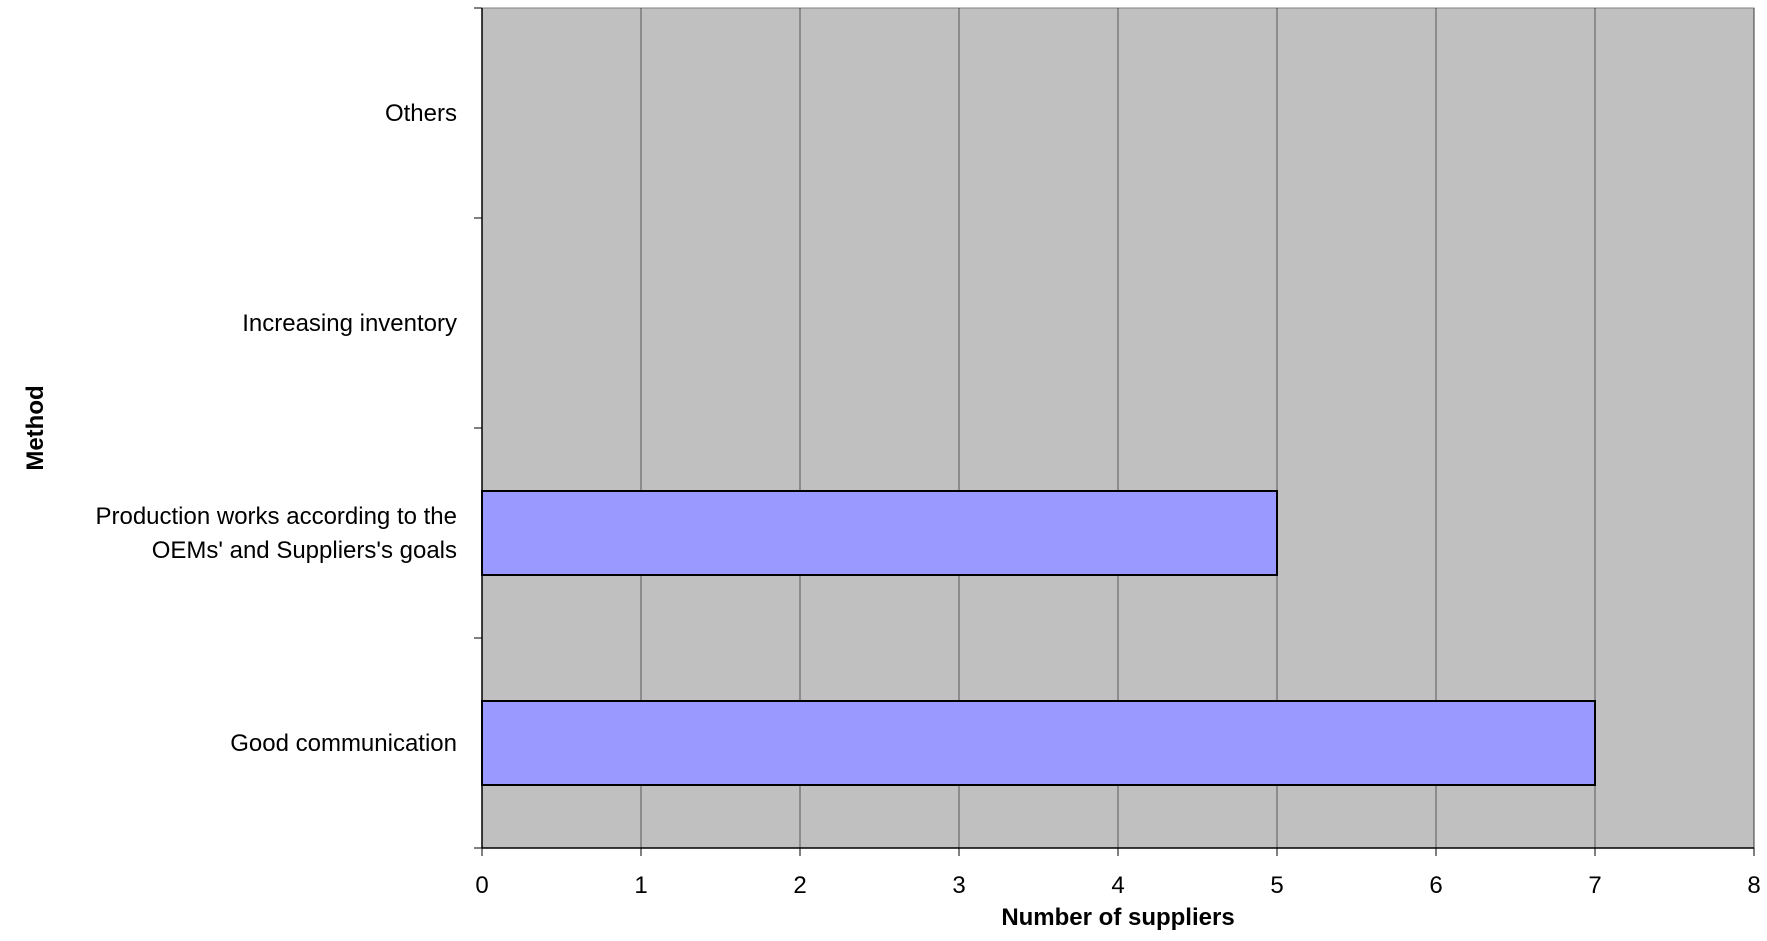 This screenshot has height=941, width=1767. What do you see at coordinates (799, 885) in the screenshot?
I see `x-tick-label-2: 2` at bounding box center [799, 885].